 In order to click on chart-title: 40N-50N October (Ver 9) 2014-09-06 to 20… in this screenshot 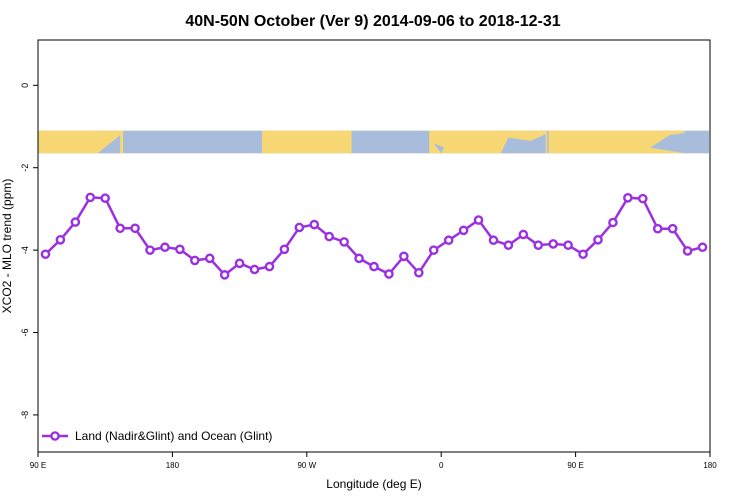, I will do `click(372, 21)`.